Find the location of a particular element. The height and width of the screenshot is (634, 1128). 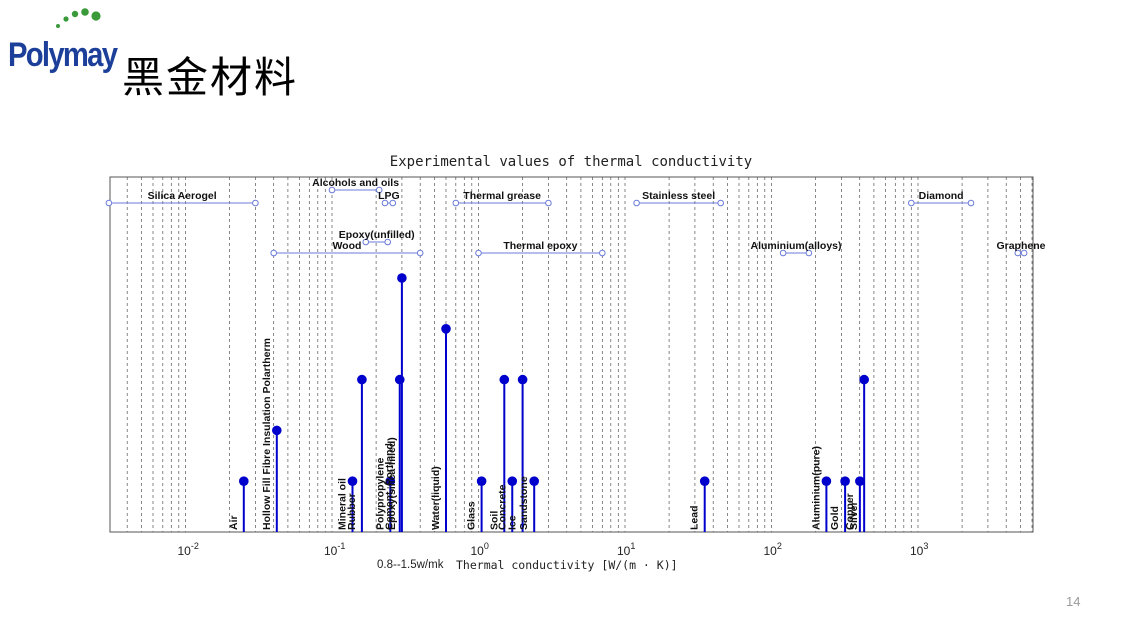

point-label: Gold is located at coordinates (835, 518).